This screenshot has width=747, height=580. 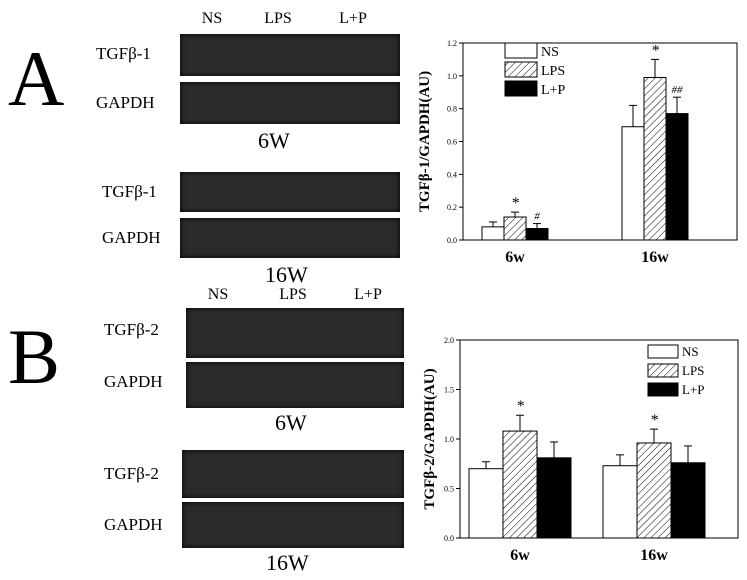 What do you see at coordinates (600, 141) in the screenshot?
I see `plot-frame` at bounding box center [600, 141].